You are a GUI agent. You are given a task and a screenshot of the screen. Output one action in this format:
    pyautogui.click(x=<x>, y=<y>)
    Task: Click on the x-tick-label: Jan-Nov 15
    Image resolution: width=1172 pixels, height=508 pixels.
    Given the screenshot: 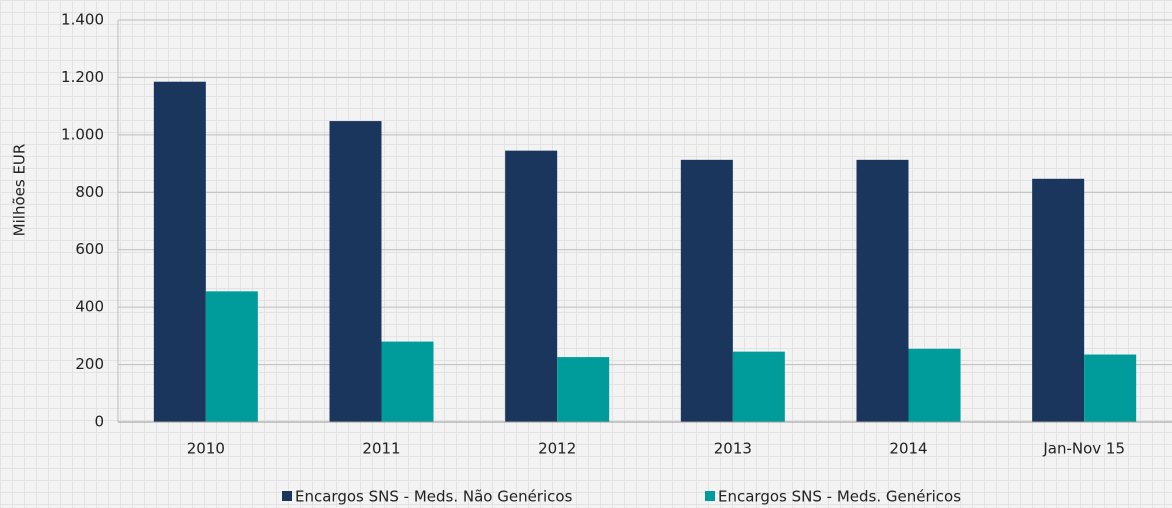 What is the action you would take?
    pyautogui.click(x=1083, y=449)
    